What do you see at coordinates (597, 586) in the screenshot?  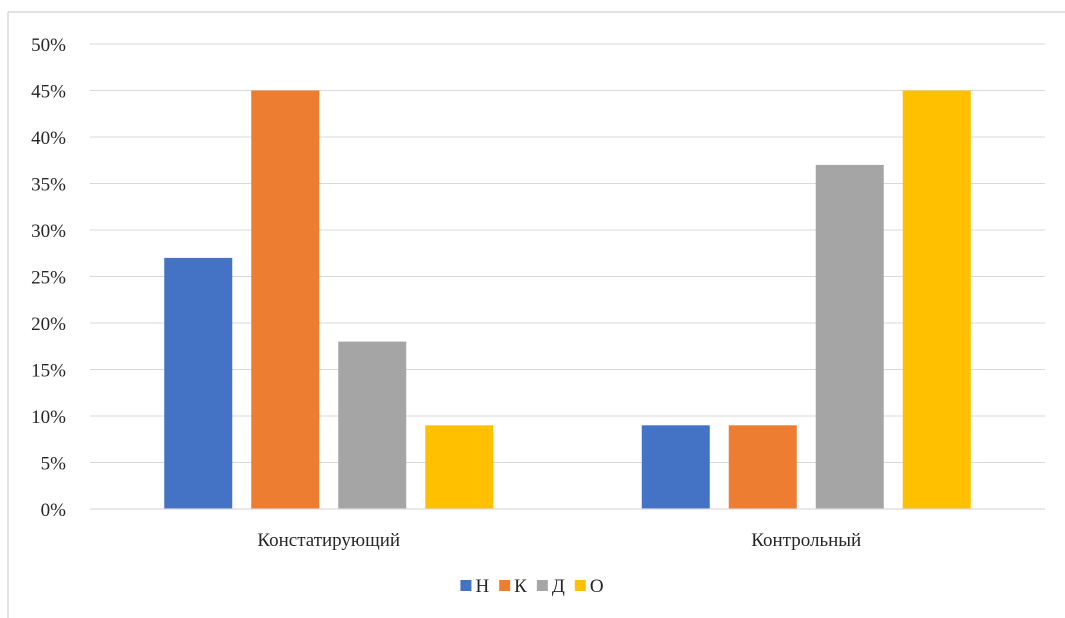 I see `legend-label: О` at bounding box center [597, 586].